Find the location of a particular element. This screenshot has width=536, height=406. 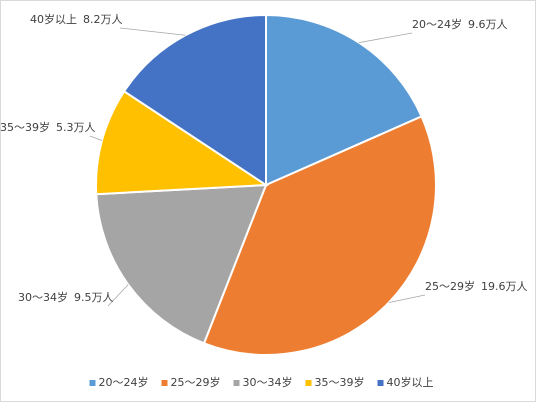

legend-label: 25～29岁 is located at coordinates (196, 382).